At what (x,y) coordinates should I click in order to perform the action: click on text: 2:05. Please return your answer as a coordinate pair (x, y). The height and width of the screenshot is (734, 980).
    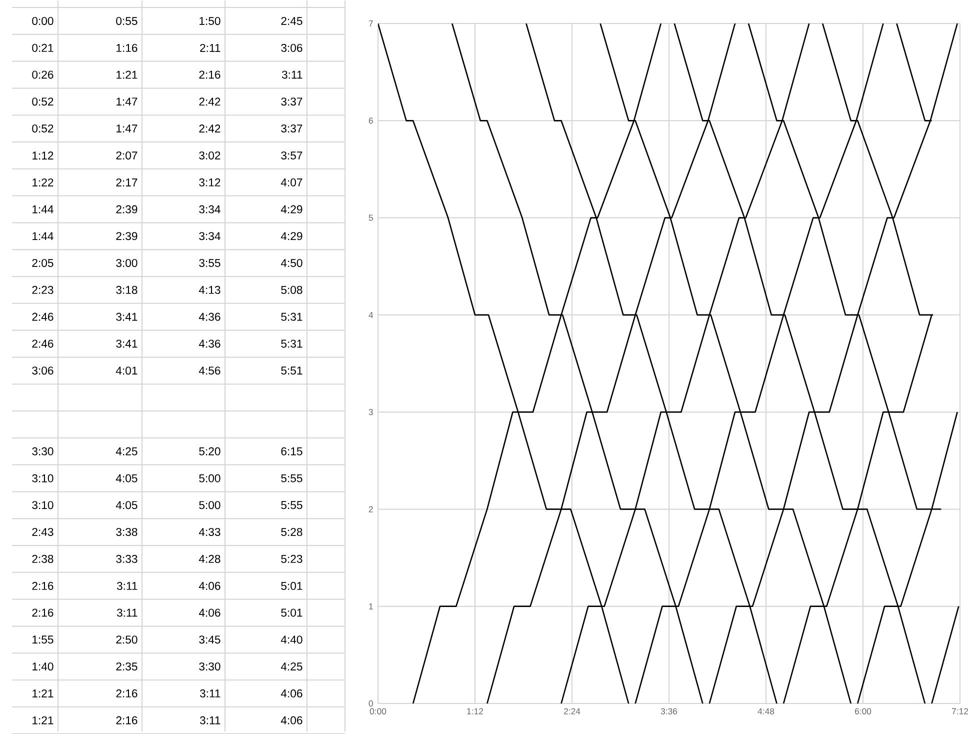
    Looking at the image, I should click on (43, 262).